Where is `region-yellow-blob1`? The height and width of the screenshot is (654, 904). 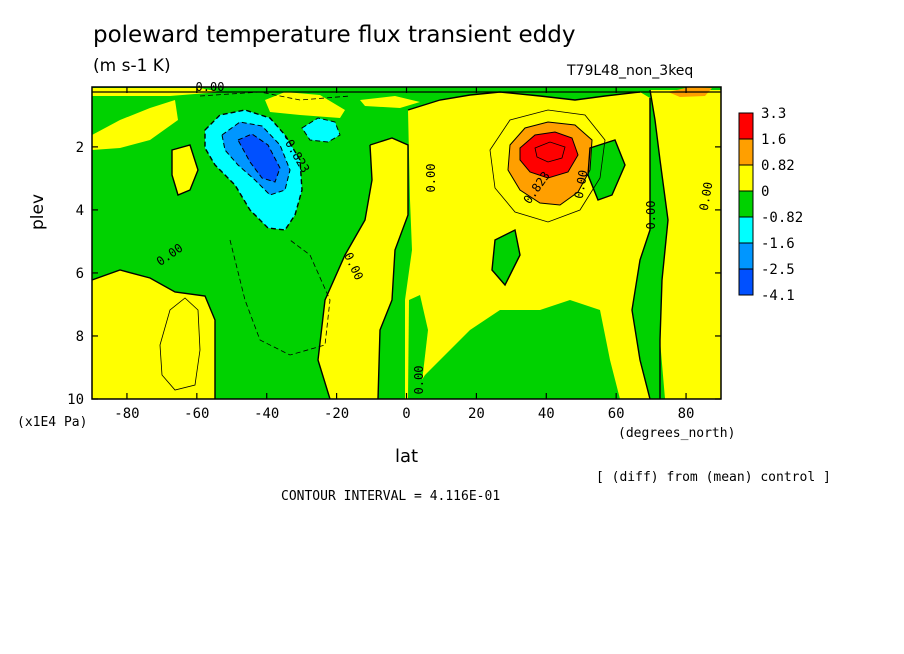 region-yellow-blob1 is located at coordinates (185, 170).